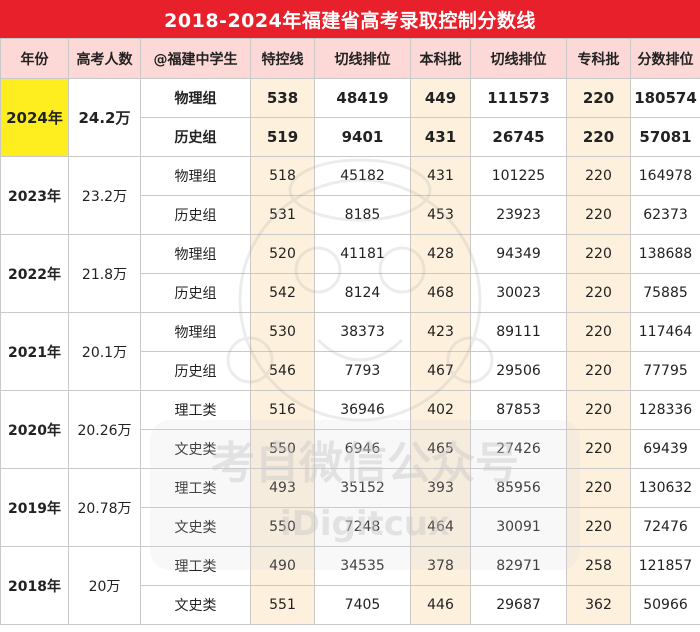  I want to click on table-row: 2019年 20.78万 理工类 493 35152 393 85956 220 130632, so click(350, 507).